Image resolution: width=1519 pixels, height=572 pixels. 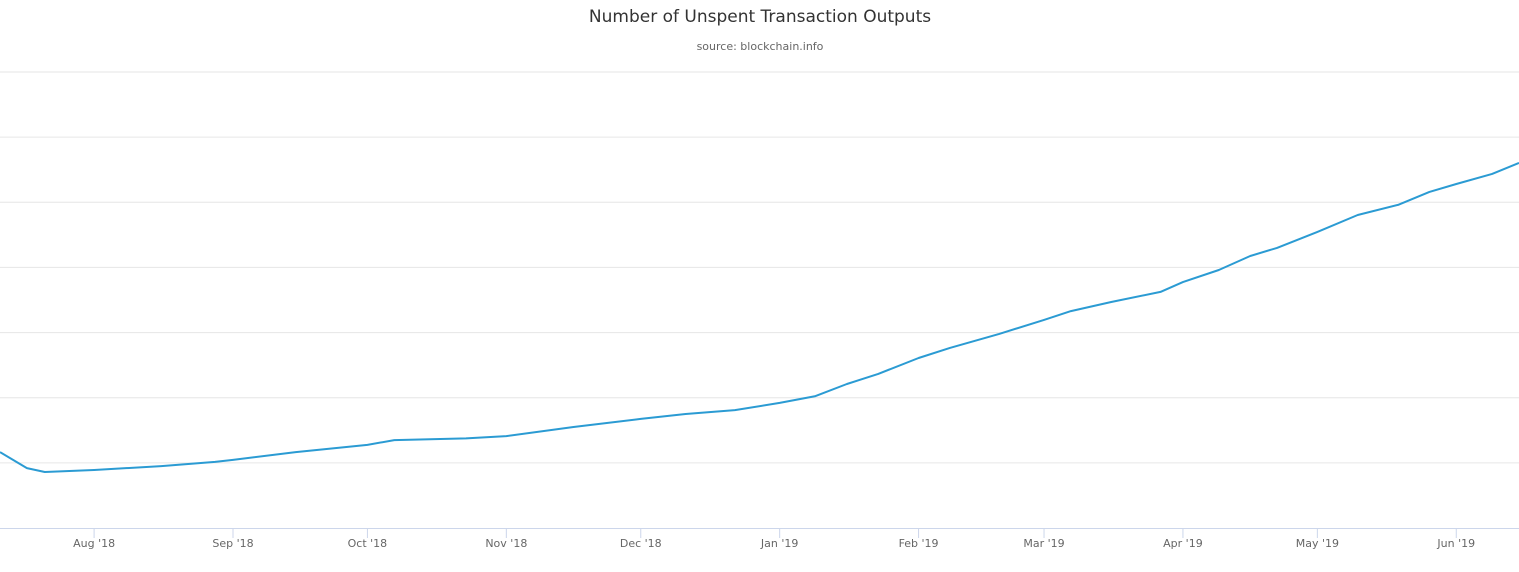 I want to click on x-tick-label: Jan '19, so click(x=779, y=543).